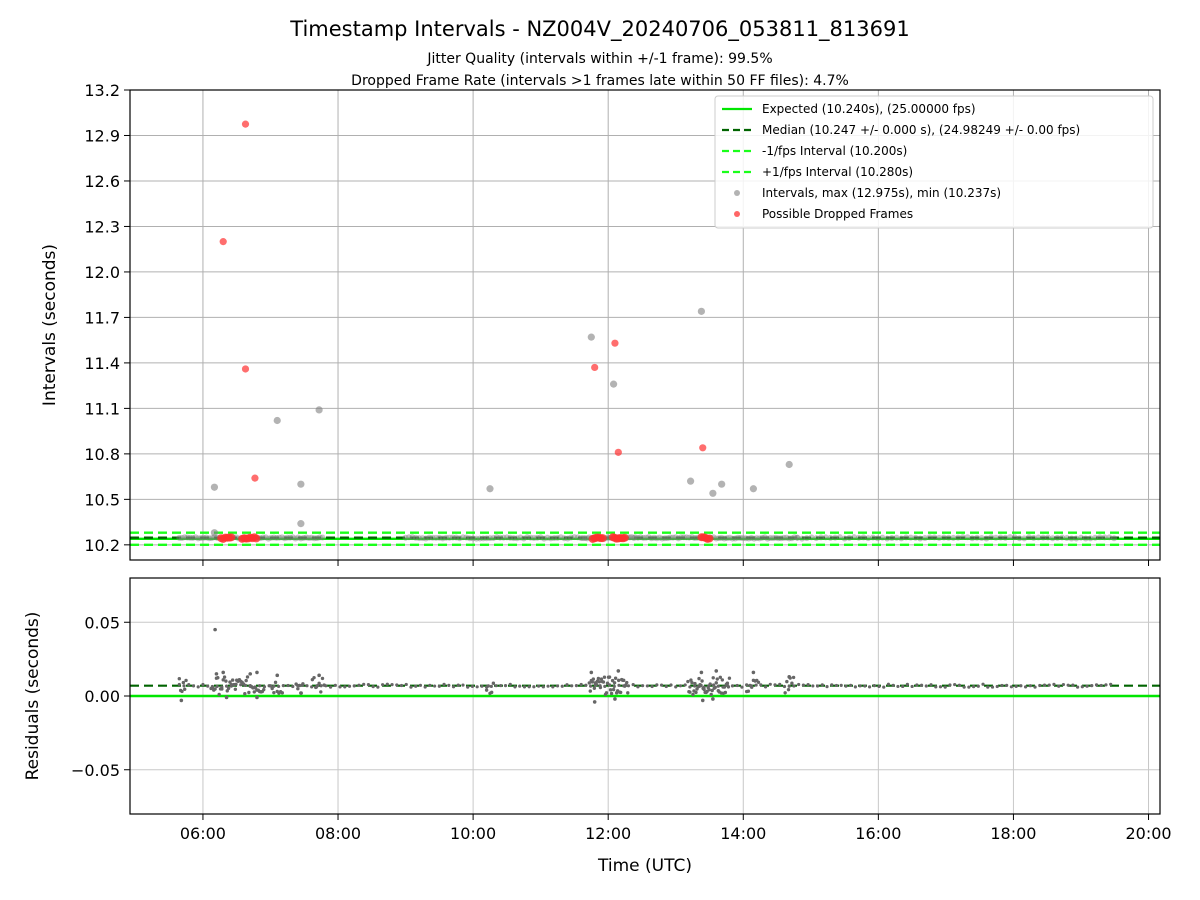  Describe the element at coordinates (878, 833) in the screenshot. I see `x-tick-label: 16:00` at that location.